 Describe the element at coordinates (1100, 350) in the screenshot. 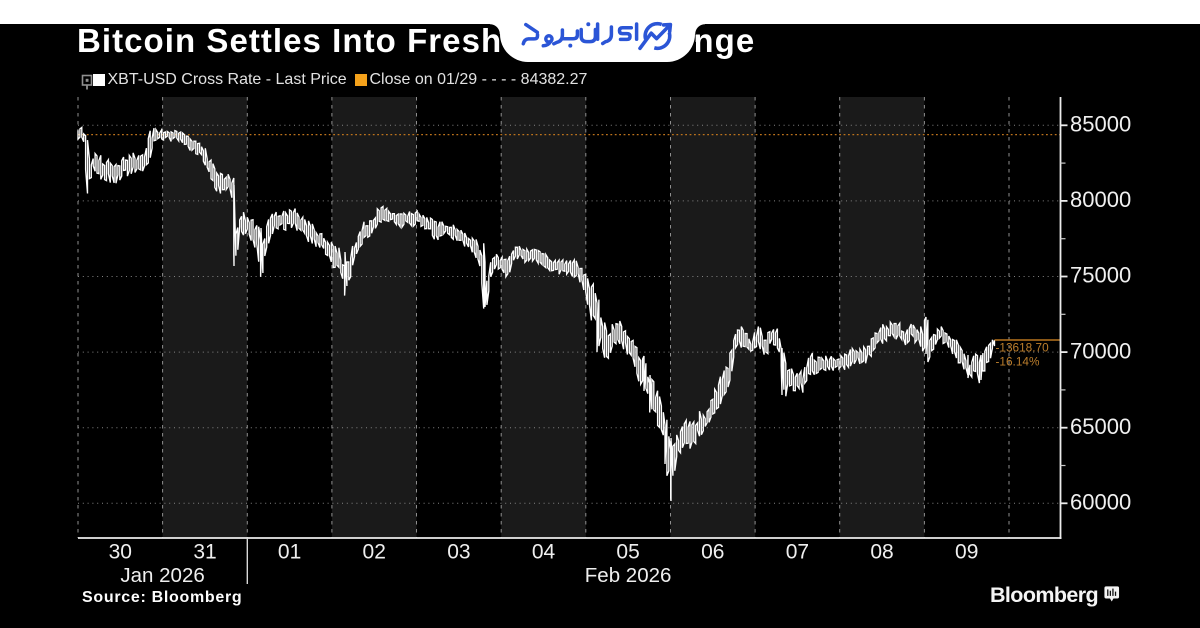

I see `svg-text: 70000` at that location.